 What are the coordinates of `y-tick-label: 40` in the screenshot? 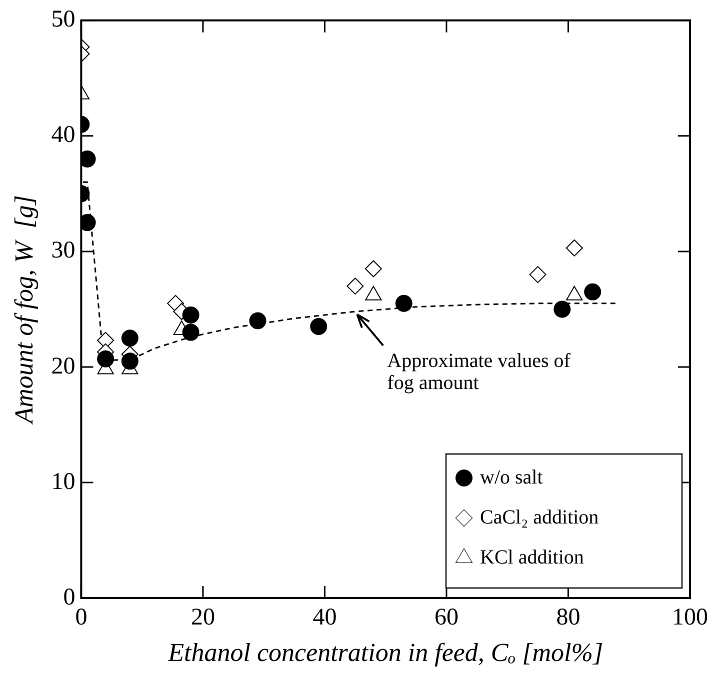 It's located at (63, 135).